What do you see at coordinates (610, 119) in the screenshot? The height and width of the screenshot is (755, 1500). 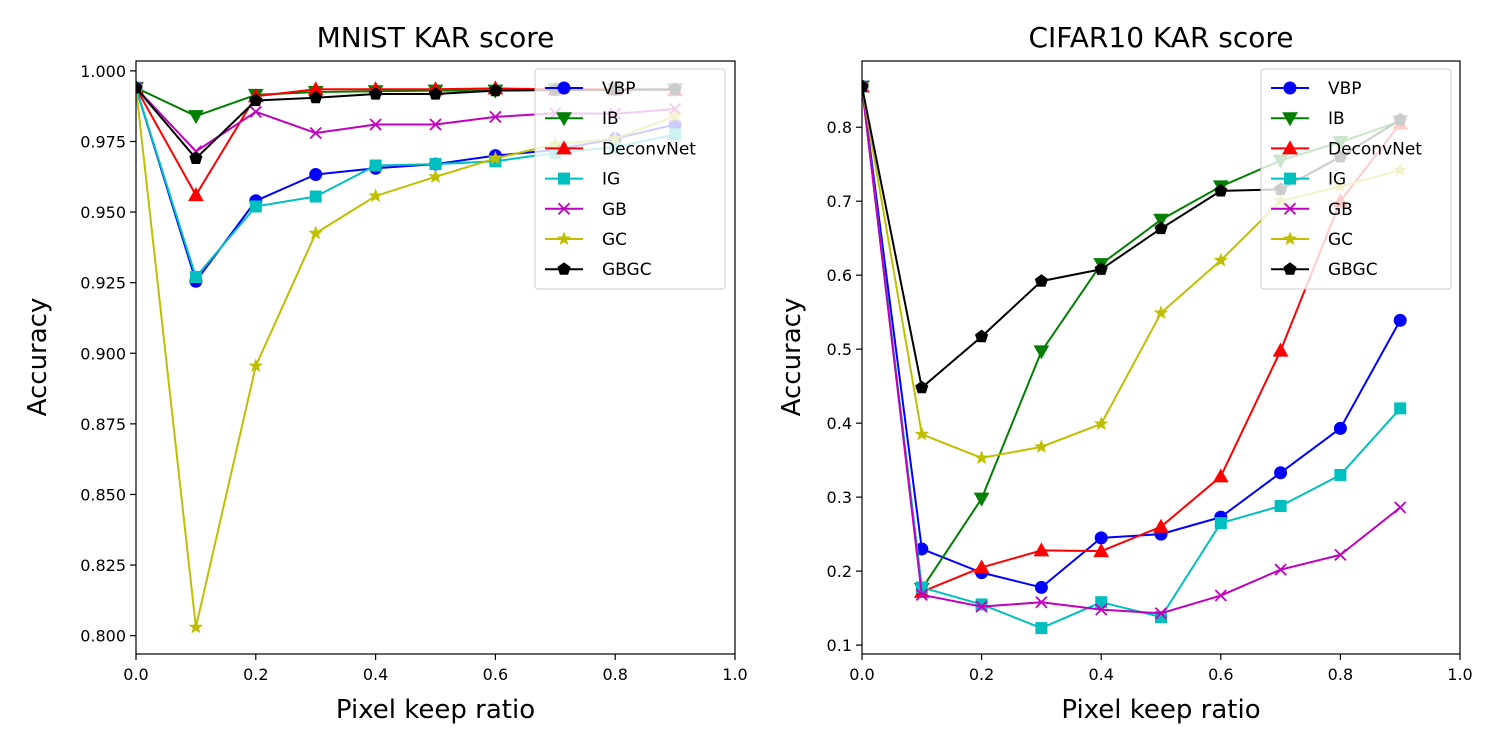 I see `legend-label: IB` at bounding box center [610, 119].